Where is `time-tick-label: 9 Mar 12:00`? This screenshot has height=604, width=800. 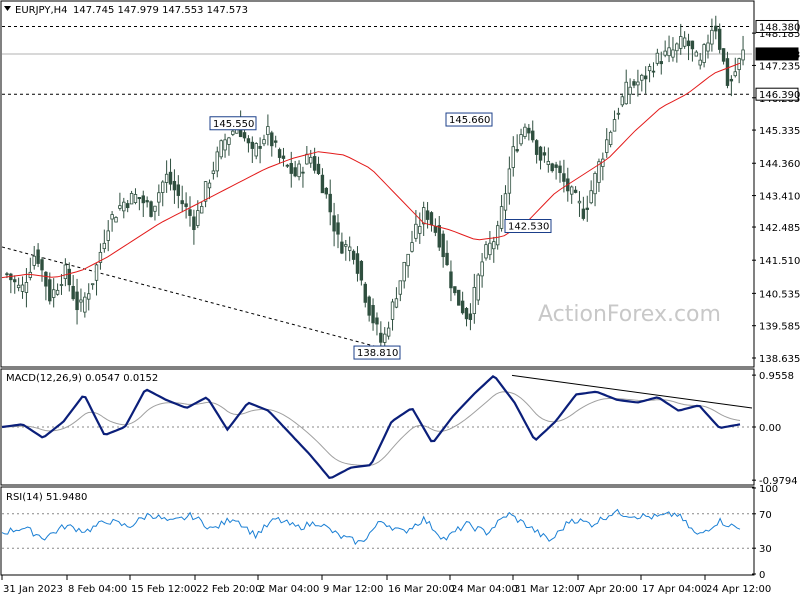 time-tick-label: 9 Mar 12:00 is located at coordinates (353, 589).